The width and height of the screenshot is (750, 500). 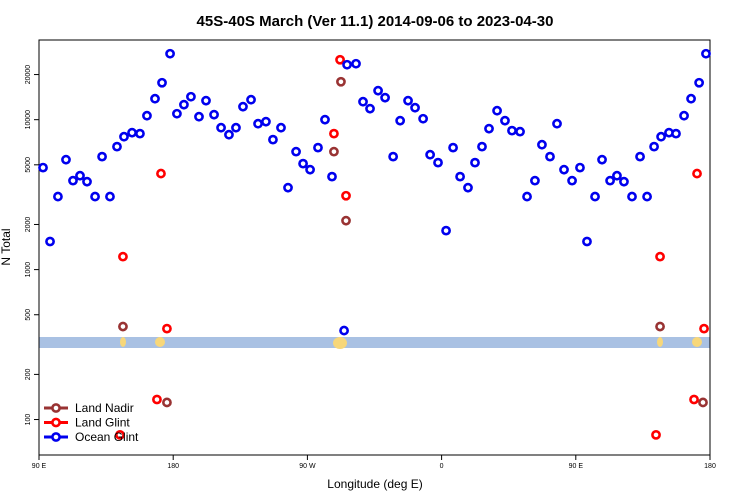 What do you see at coordinates (28, 120) in the screenshot?
I see `y-tick-label: 10000` at bounding box center [28, 120].